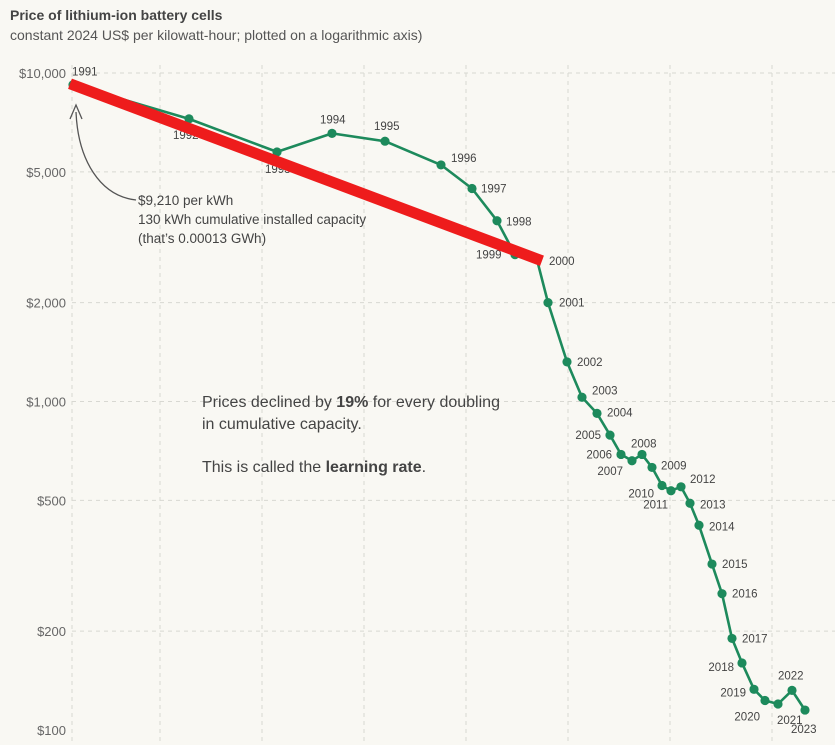  I want to click on annotation-line-2: in cumulative capacity., so click(282, 424).